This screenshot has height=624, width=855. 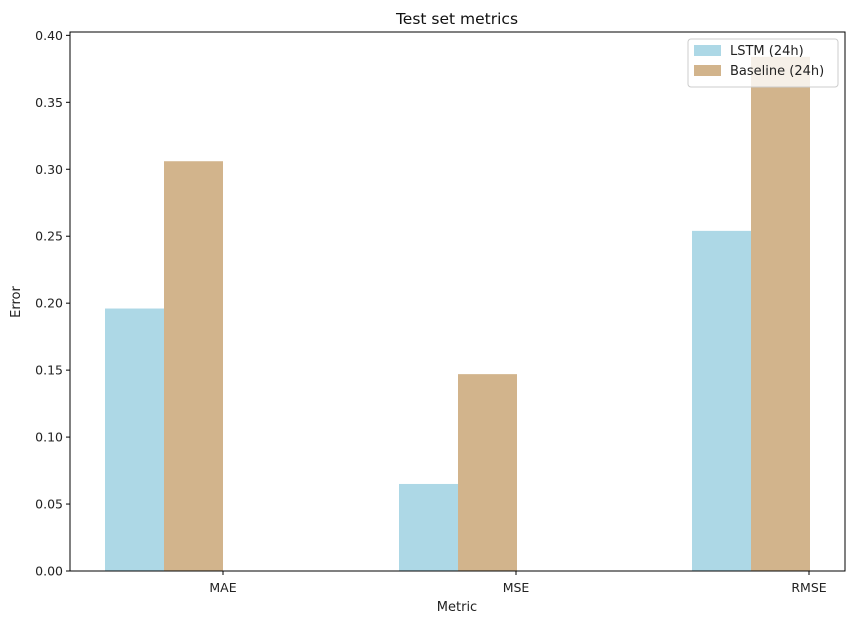 What do you see at coordinates (808, 587) in the screenshot?
I see `x-tick-label-rmse: RMSE` at bounding box center [808, 587].